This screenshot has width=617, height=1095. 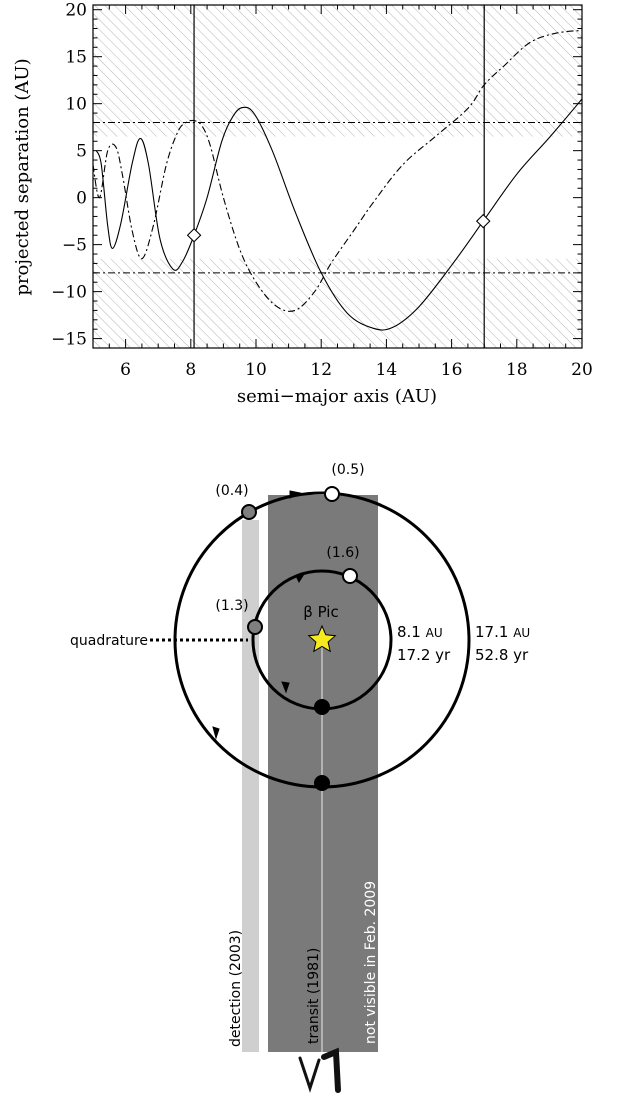 I want to click on y-tick-label: −5, so click(x=74, y=246).